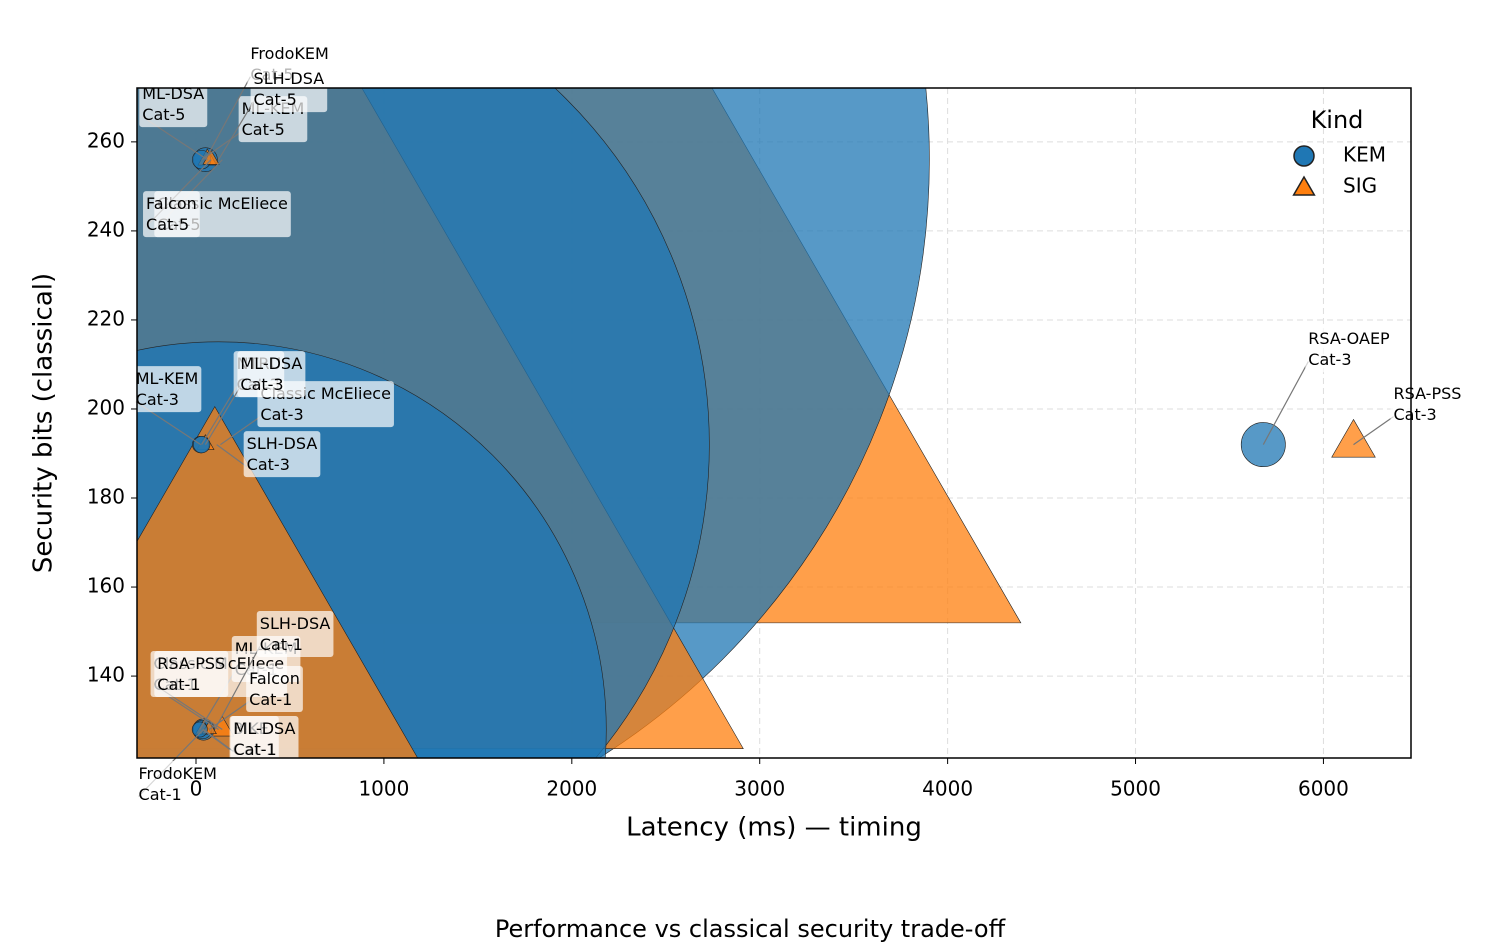 The width and height of the screenshot is (1500, 950). I want to click on x-tick-label: 1000, so click(383, 789).